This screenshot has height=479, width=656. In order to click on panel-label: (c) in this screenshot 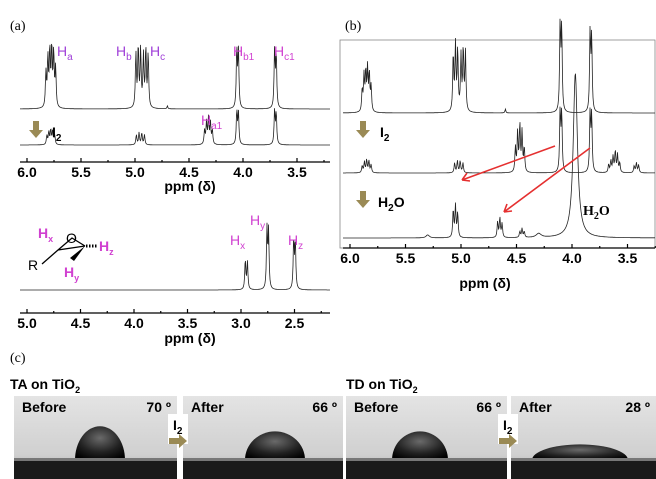, I will do `click(18, 358)`.